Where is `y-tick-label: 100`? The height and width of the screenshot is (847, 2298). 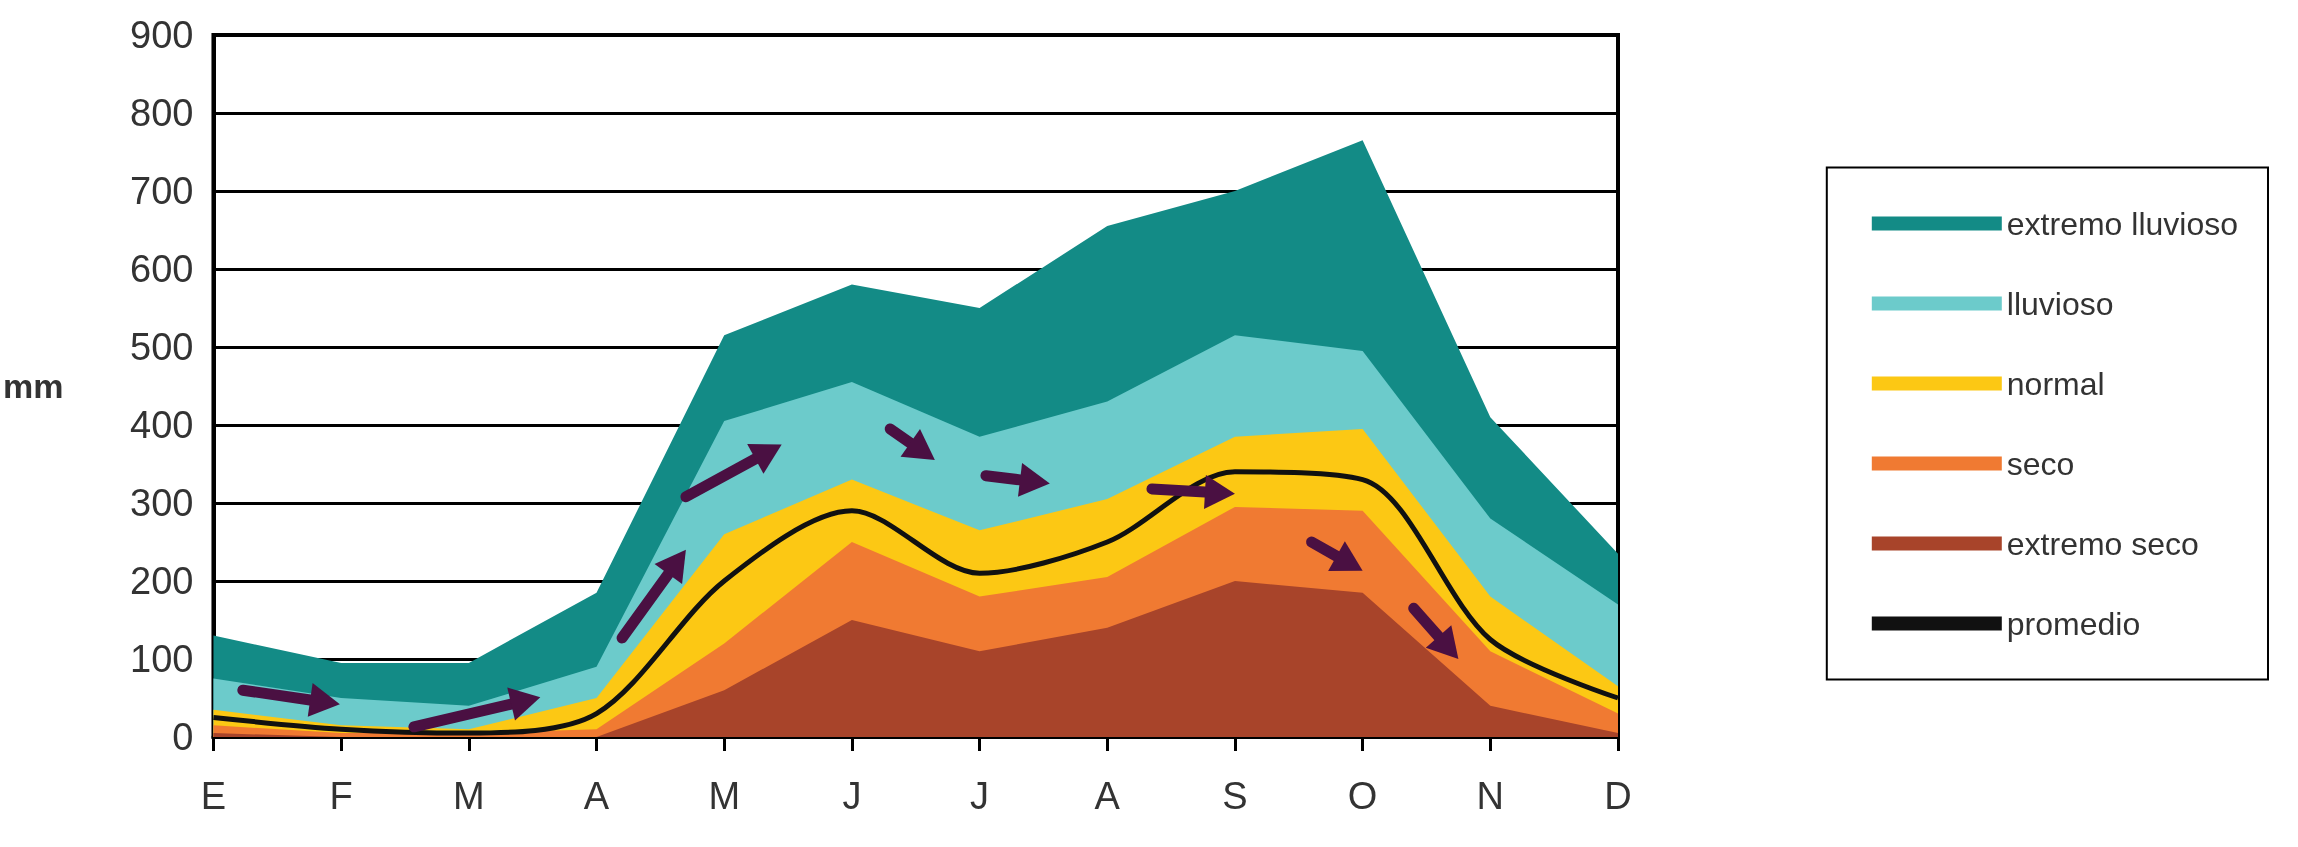
y-tick-label: 100 is located at coordinates (162, 659).